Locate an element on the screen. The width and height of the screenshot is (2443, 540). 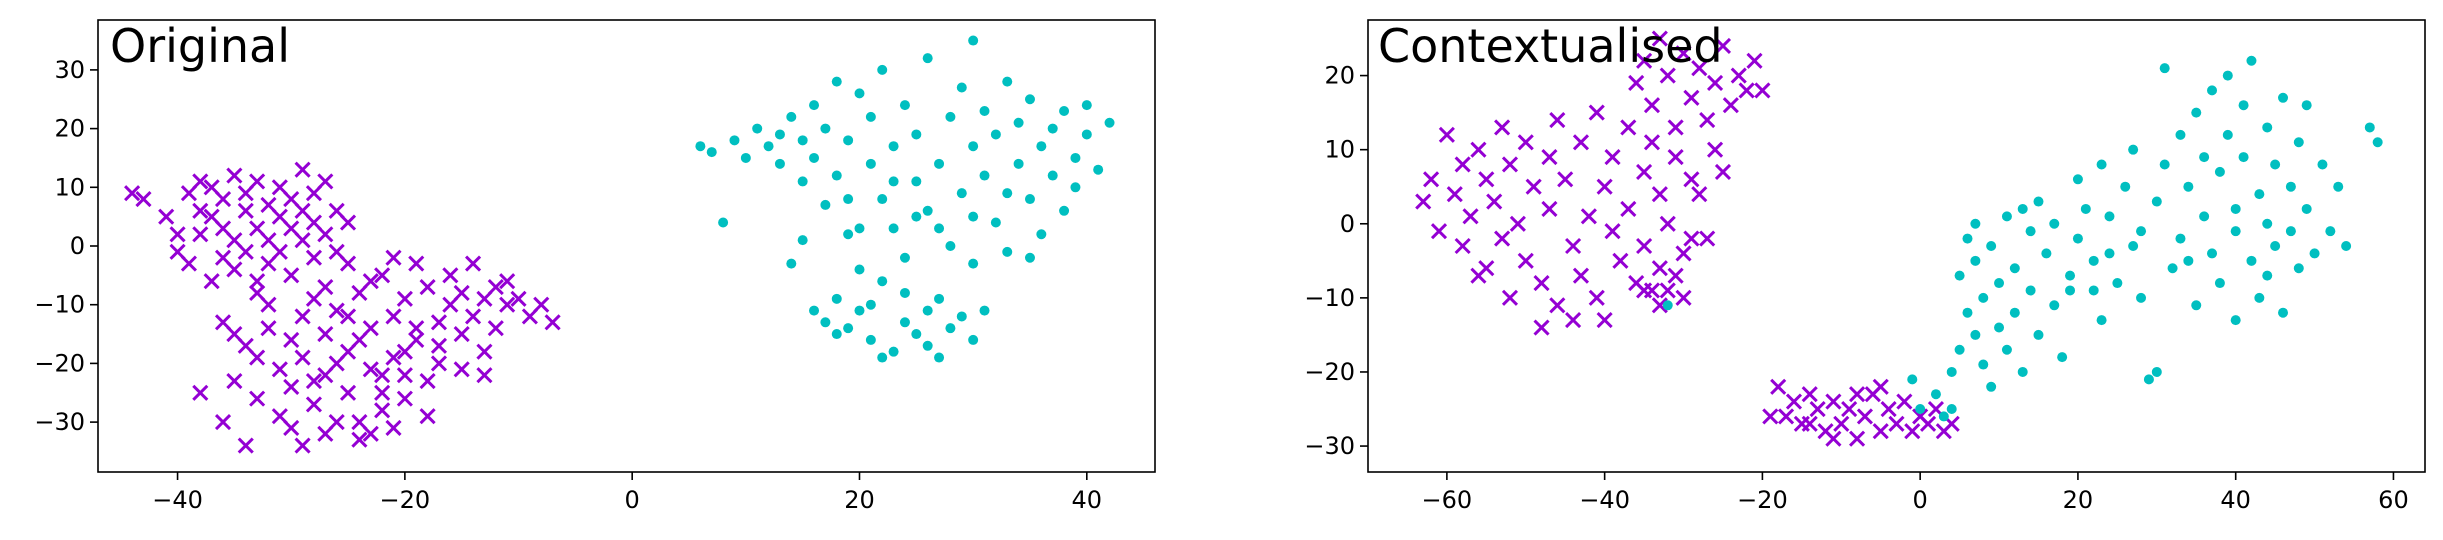
x-tick-label: 40 is located at coordinates (2235, 500).